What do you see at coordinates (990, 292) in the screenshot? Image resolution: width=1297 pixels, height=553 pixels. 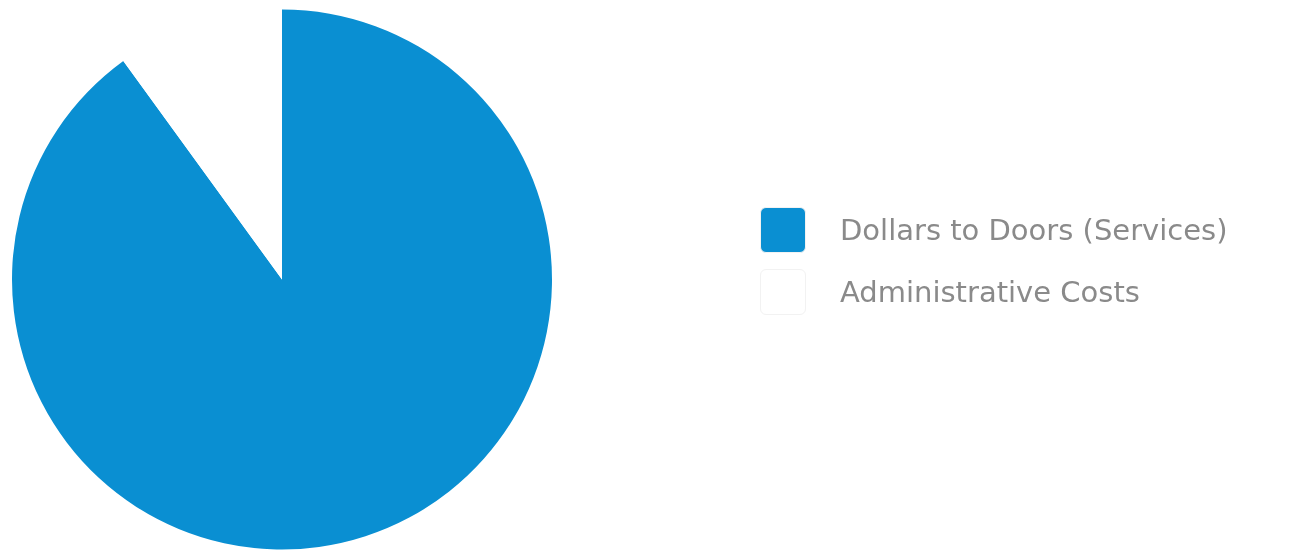 I see `legend-label: Administrative Costs` at bounding box center [990, 292].